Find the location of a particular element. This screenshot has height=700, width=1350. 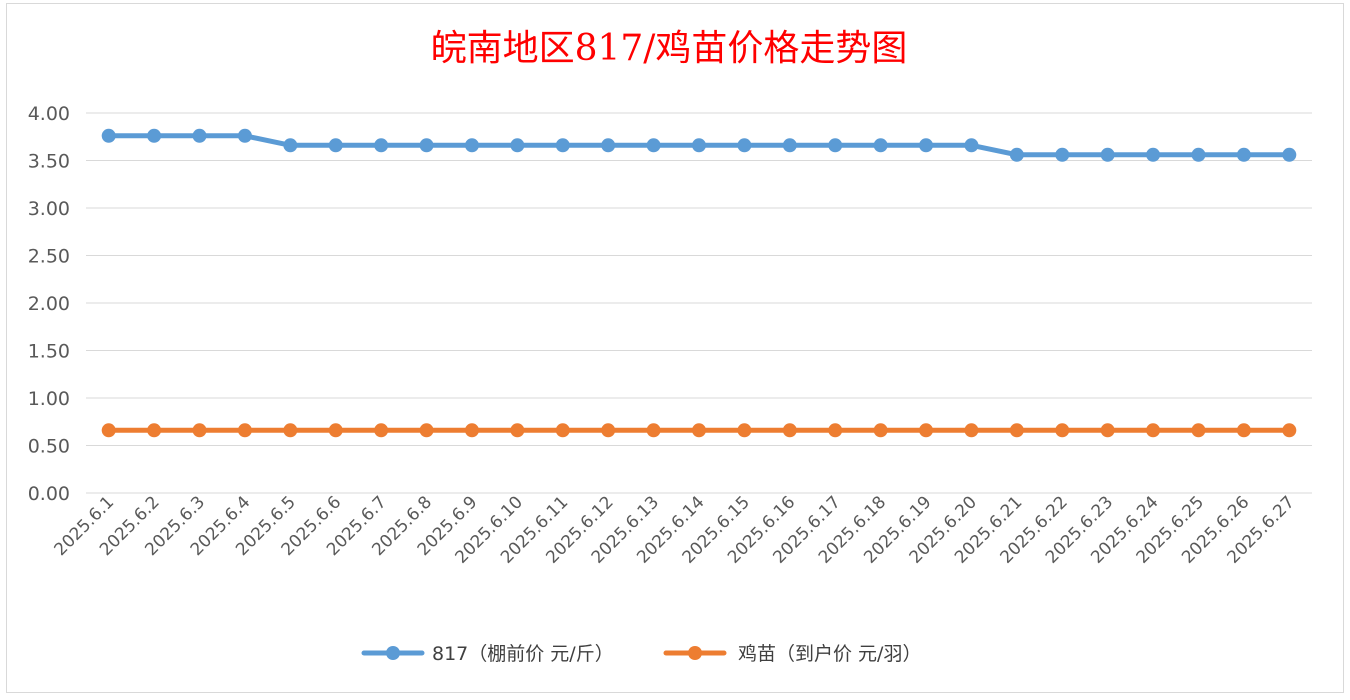

chart-title: 皖南地区817/鸡苗价格走势图 is located at coordinates (669, 48).